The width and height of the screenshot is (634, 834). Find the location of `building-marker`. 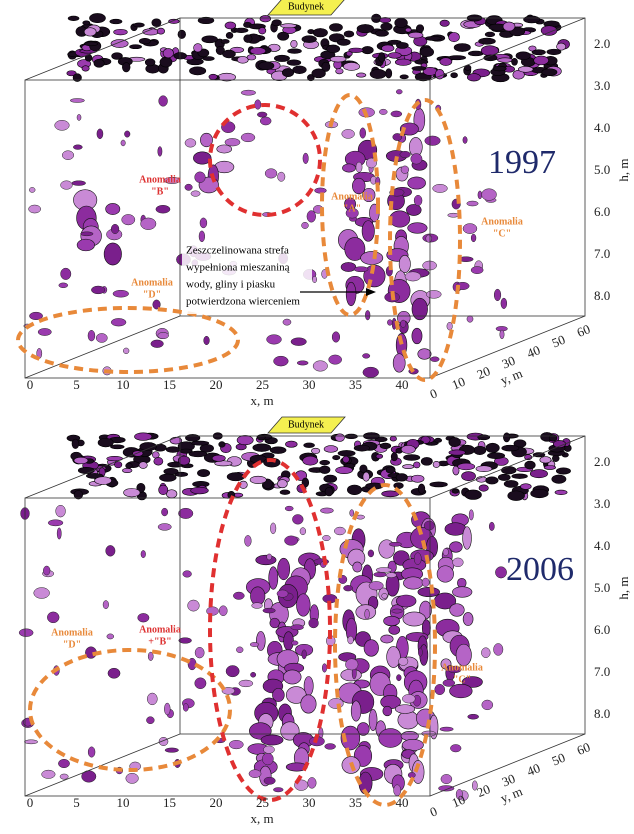

building-marker is located at coordinates (306, 425).